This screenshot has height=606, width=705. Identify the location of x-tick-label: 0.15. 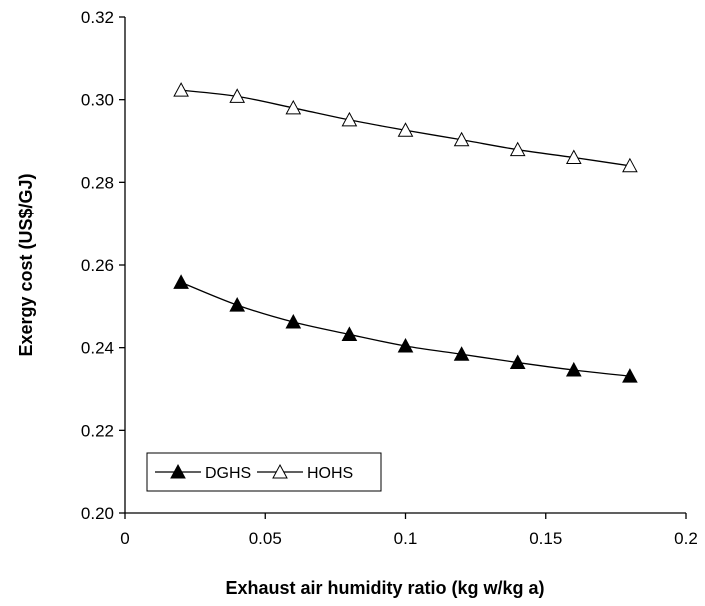
(545, 538).